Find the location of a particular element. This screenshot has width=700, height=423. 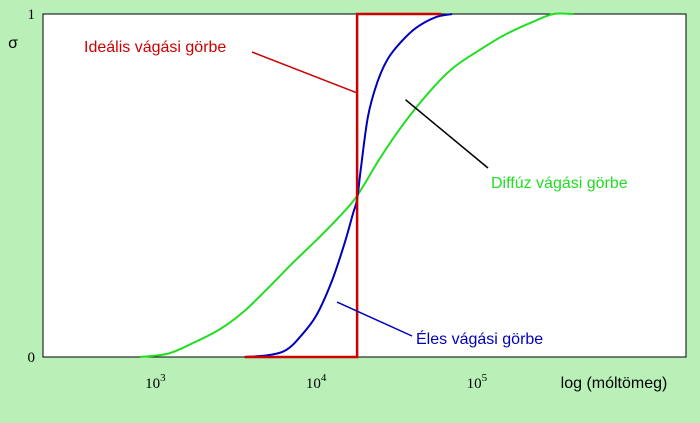

x-axis-label: log (móltömeg) is located at coordinates (614, 383).